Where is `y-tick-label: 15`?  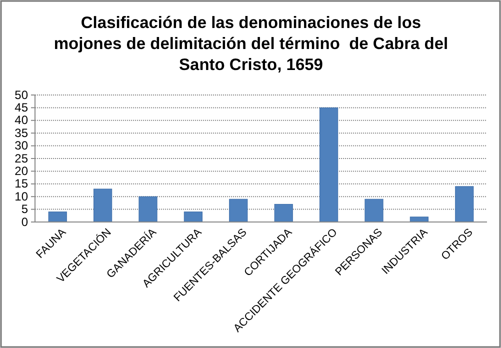
y-tick-label: 15 is located at coordinates (21, 183).